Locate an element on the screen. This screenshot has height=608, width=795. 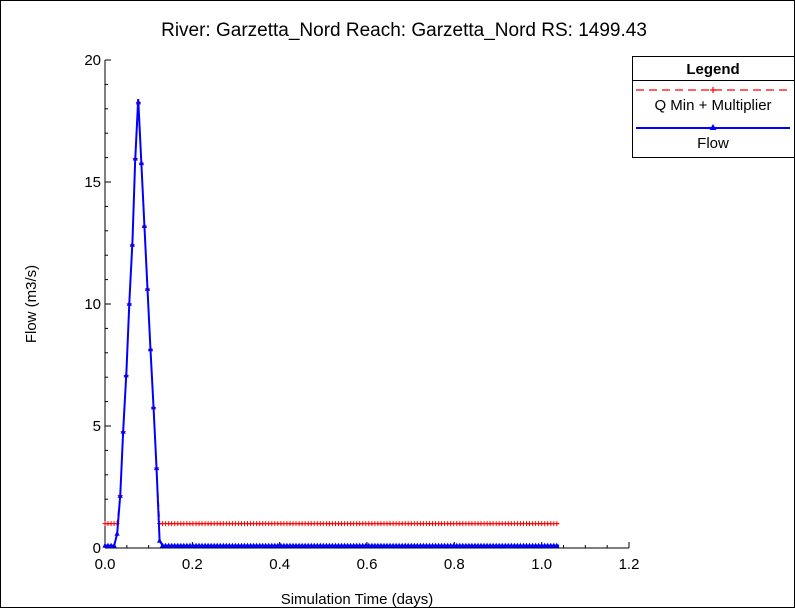
x-tick-label: 0.4 is located at coordinates (279, 564).